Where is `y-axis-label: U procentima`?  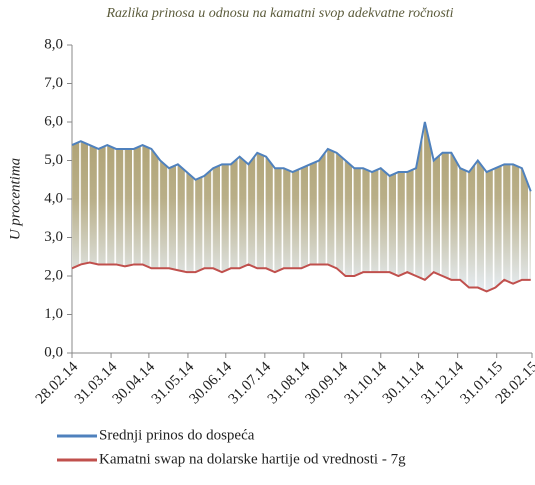 y-axis-label: U procentima is located at coordinates (15, 199).